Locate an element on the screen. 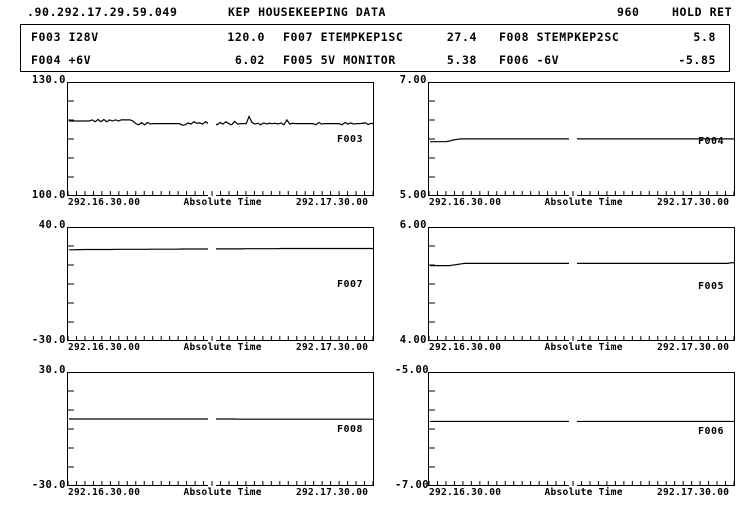  chart-plot-area-f008 is located at coordinates (220, 429).